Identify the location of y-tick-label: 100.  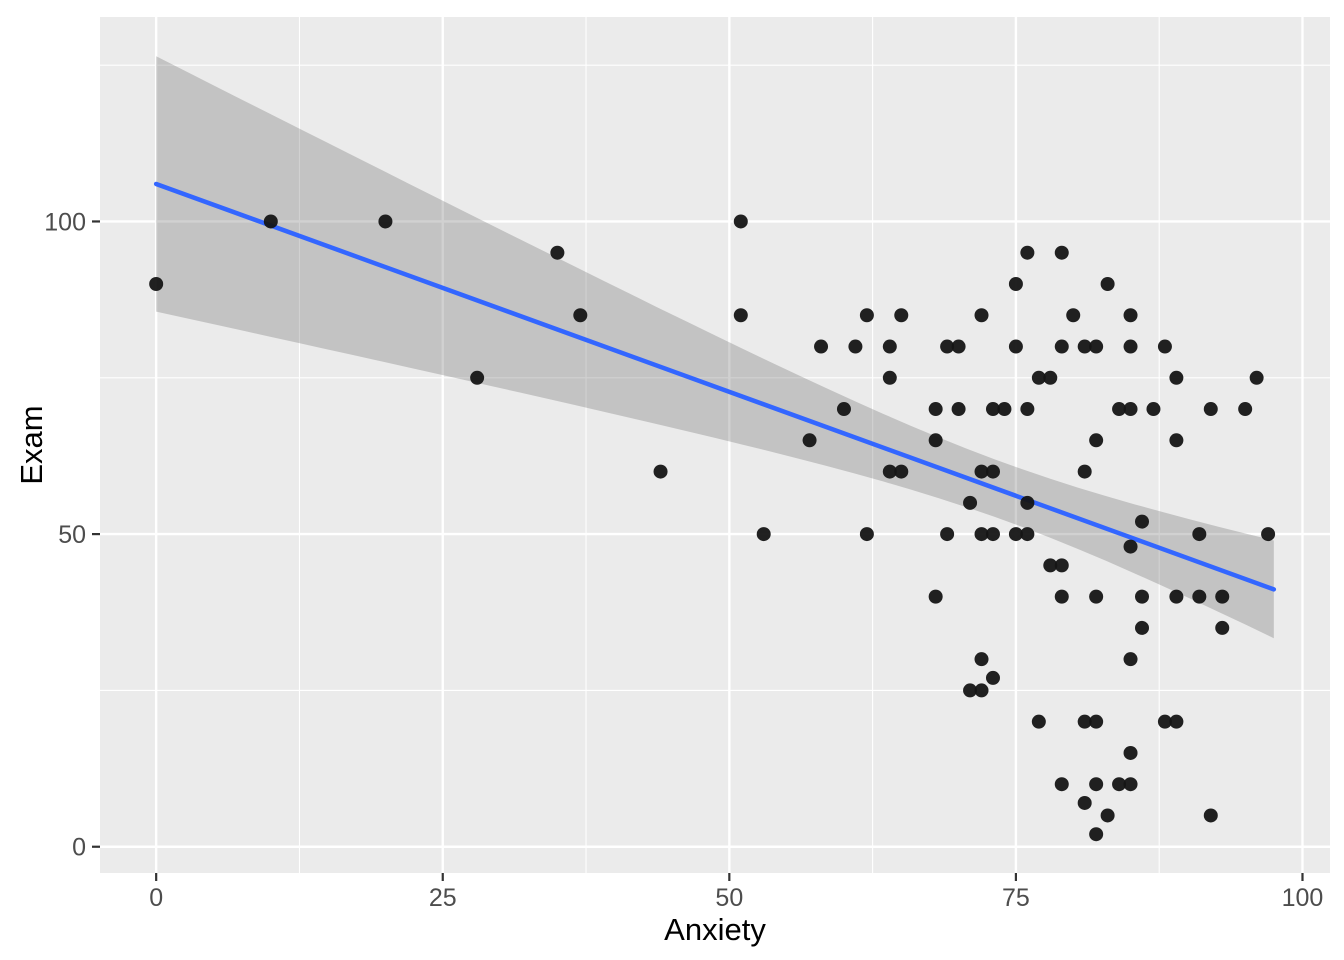
(65, 222).